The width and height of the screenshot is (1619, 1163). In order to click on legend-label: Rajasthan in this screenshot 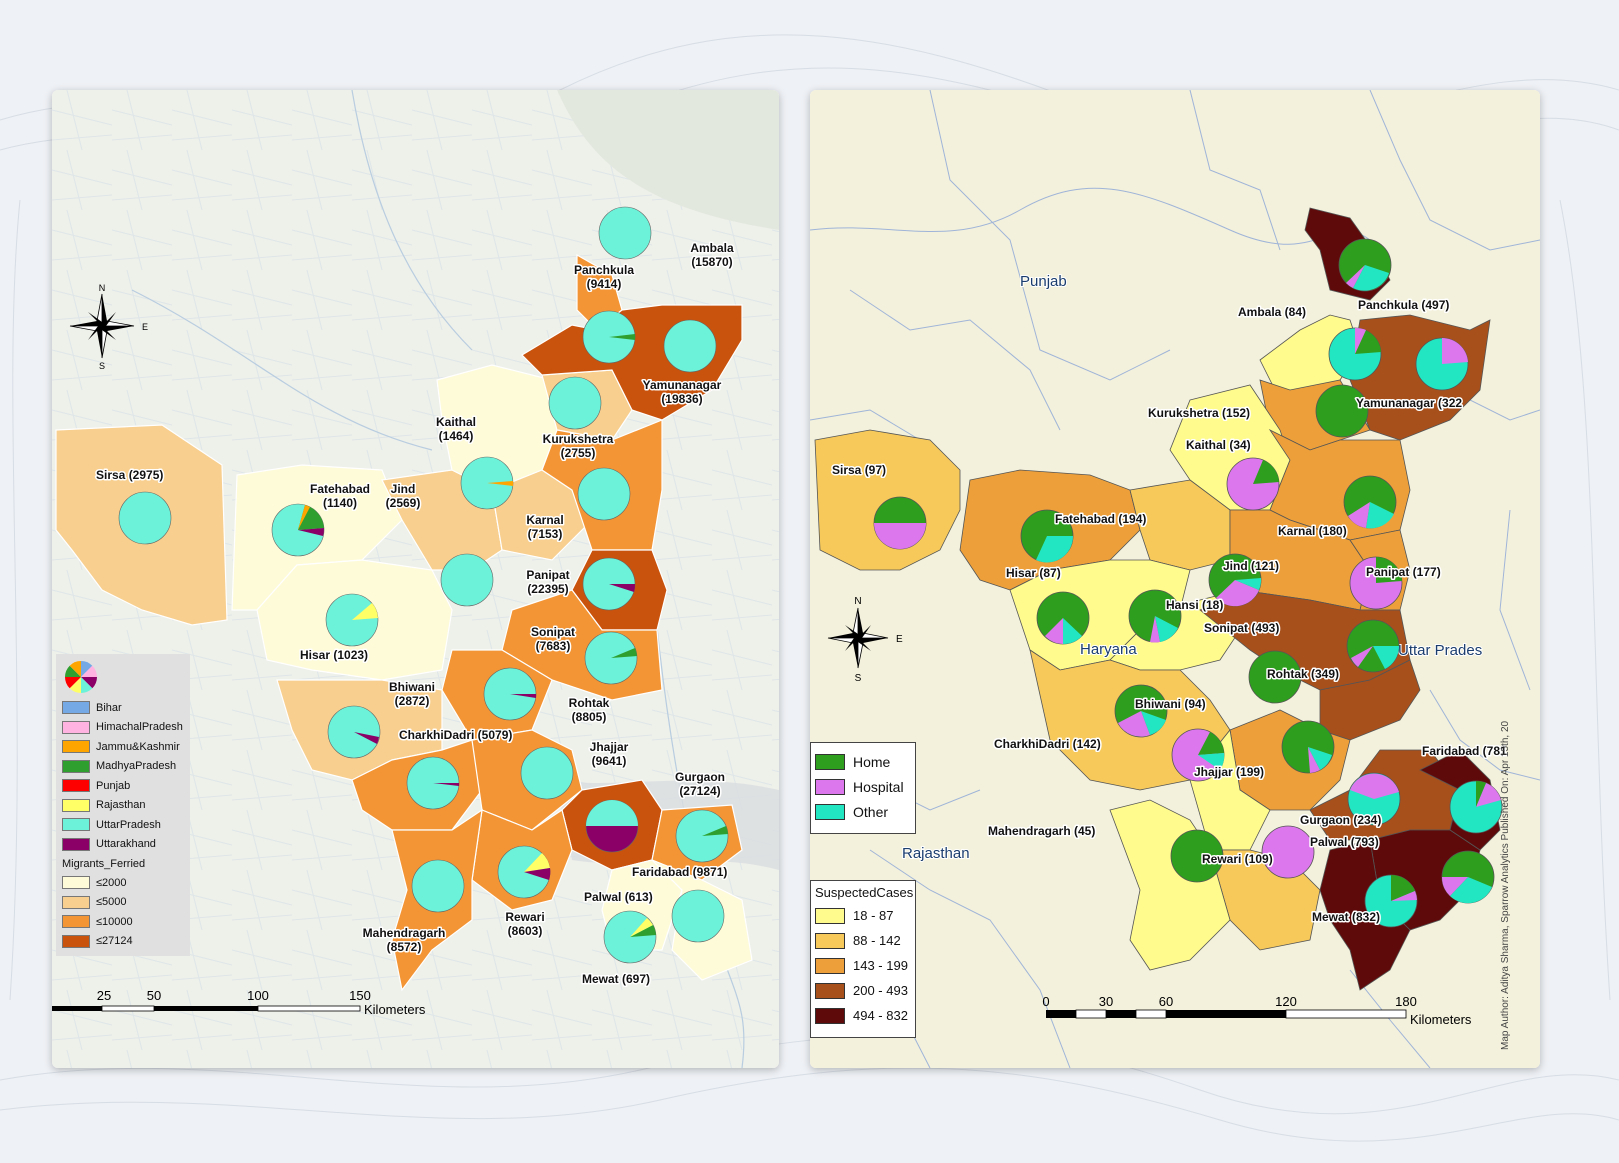, I will do `click(121, 805)`.